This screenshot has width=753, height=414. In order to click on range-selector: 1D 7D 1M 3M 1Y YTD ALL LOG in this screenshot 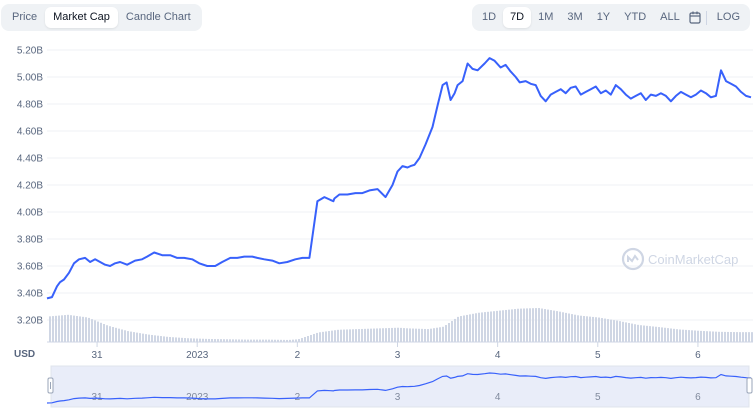, I will do `click(611, 17)`.